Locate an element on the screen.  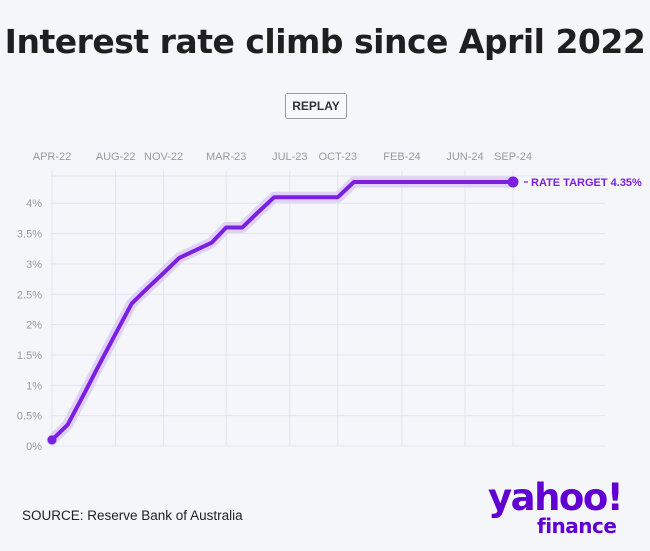
y-tick-label: 2% is located at coordinates (34, 326).